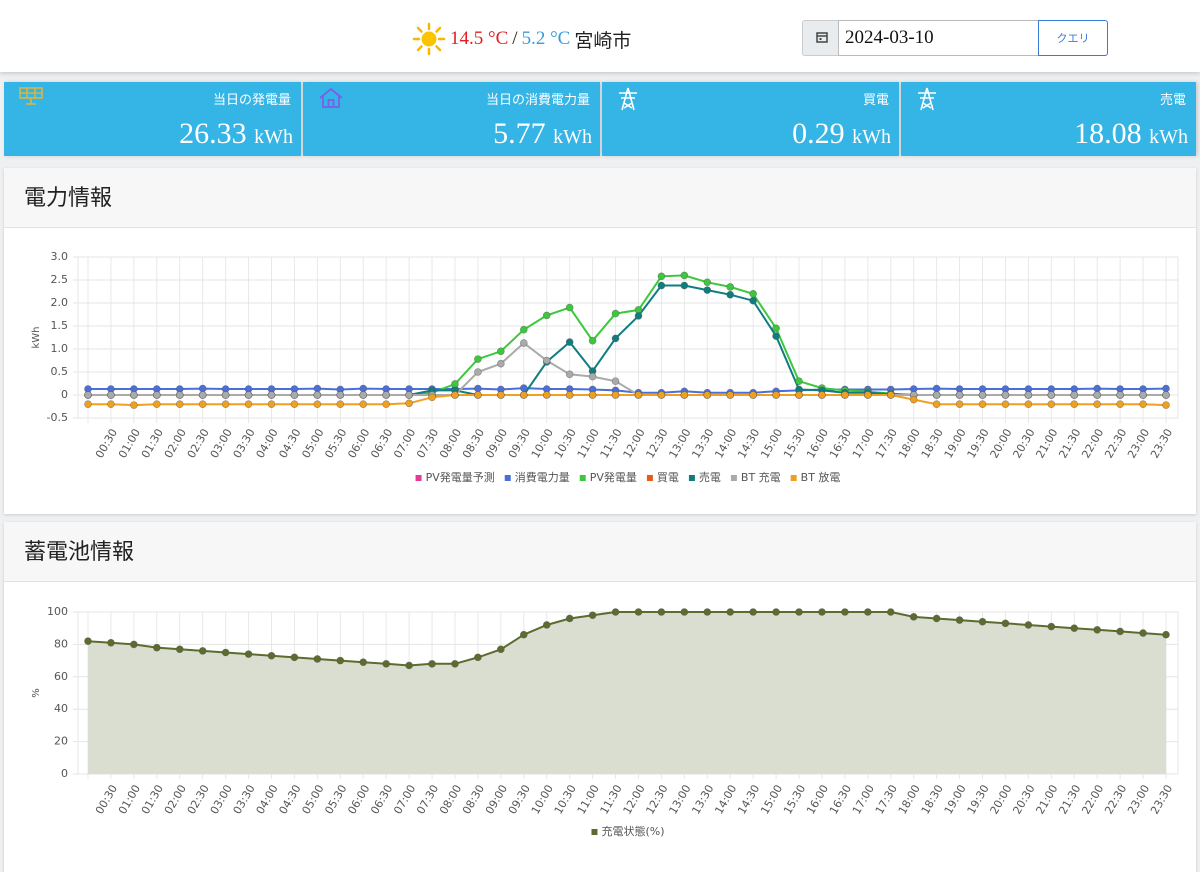  Describe the element at coordinates (31, 96) in the screenshot. I see `solar-icon` at that location.